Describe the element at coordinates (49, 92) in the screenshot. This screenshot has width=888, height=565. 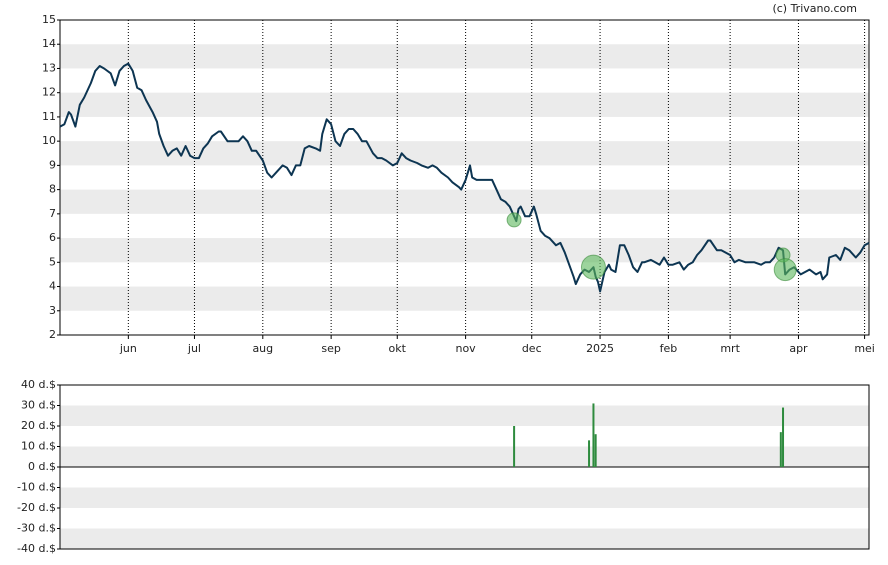
I see `y-tick-label: 12` at that location.